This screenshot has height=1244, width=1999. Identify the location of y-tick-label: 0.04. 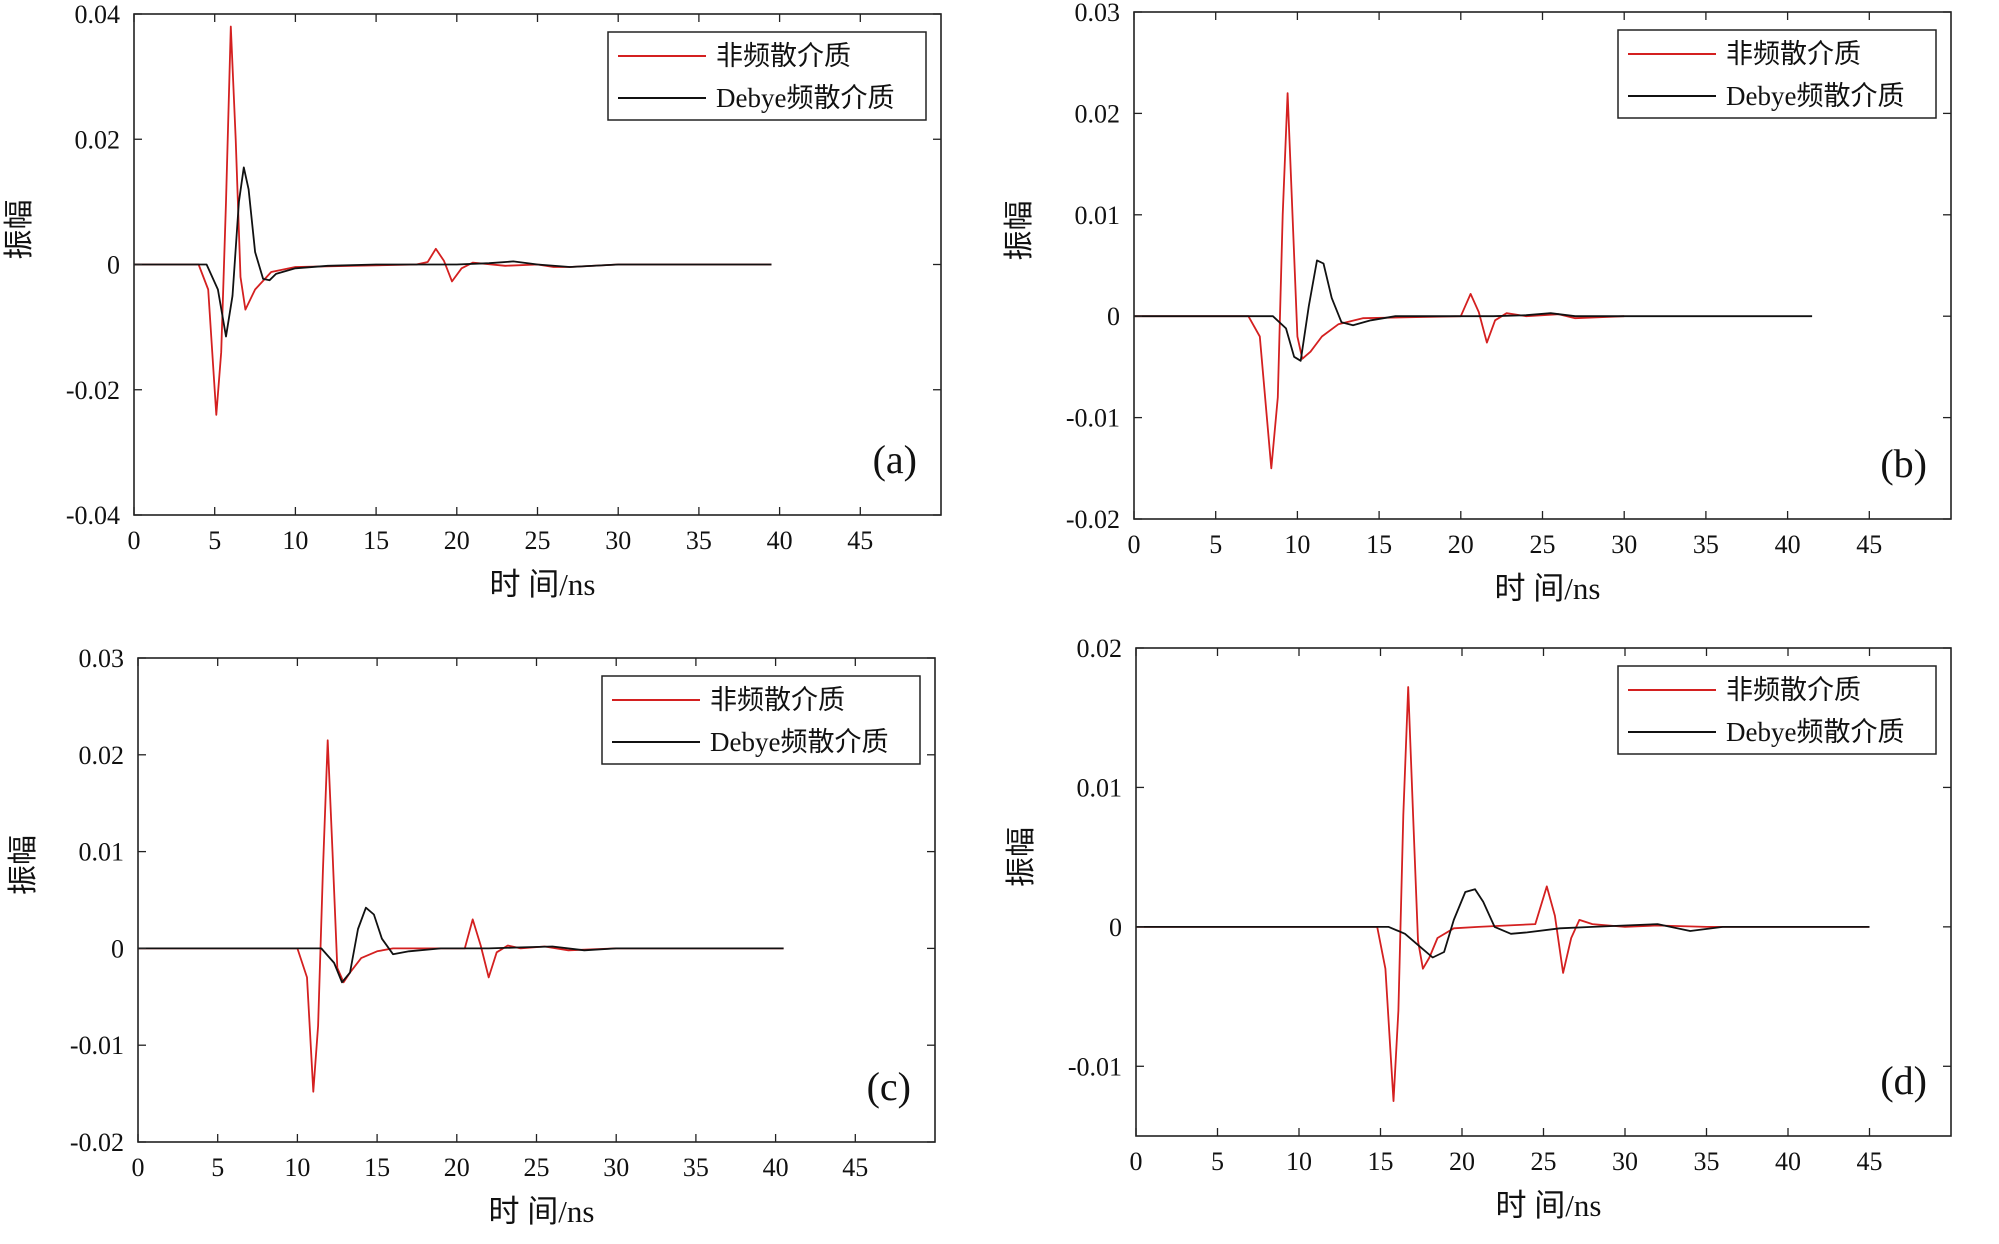
(98, 14).